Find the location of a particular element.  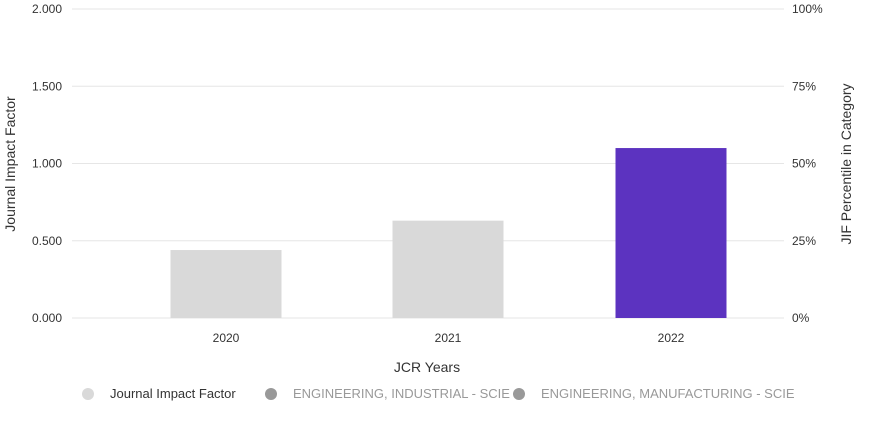

bar-2020 is located at coordinates (226, 284).